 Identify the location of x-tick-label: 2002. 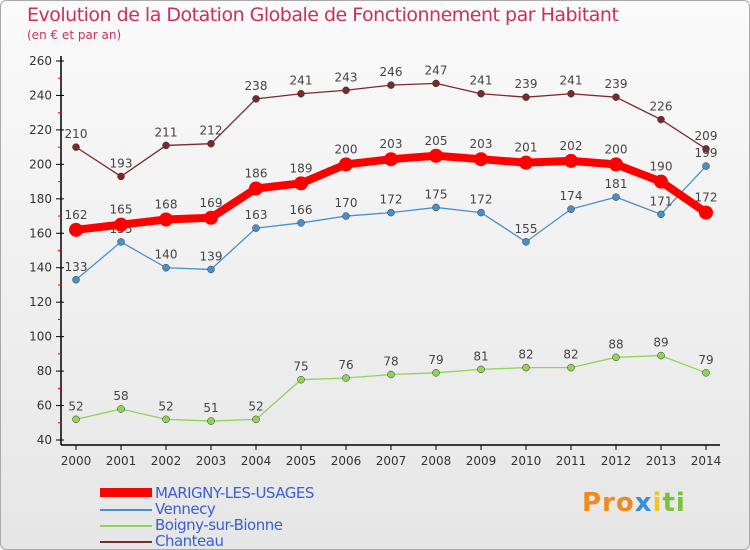
(166, 461).